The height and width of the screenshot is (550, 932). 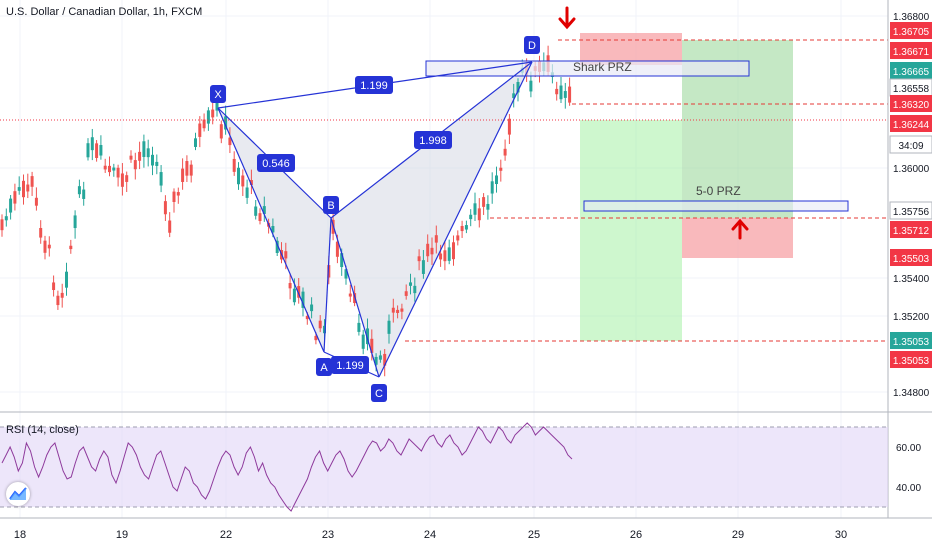 What do you see at coordinates (631, 49) in the screenshot?
I see `short-stop-zone` at bounding box center [631, 49].